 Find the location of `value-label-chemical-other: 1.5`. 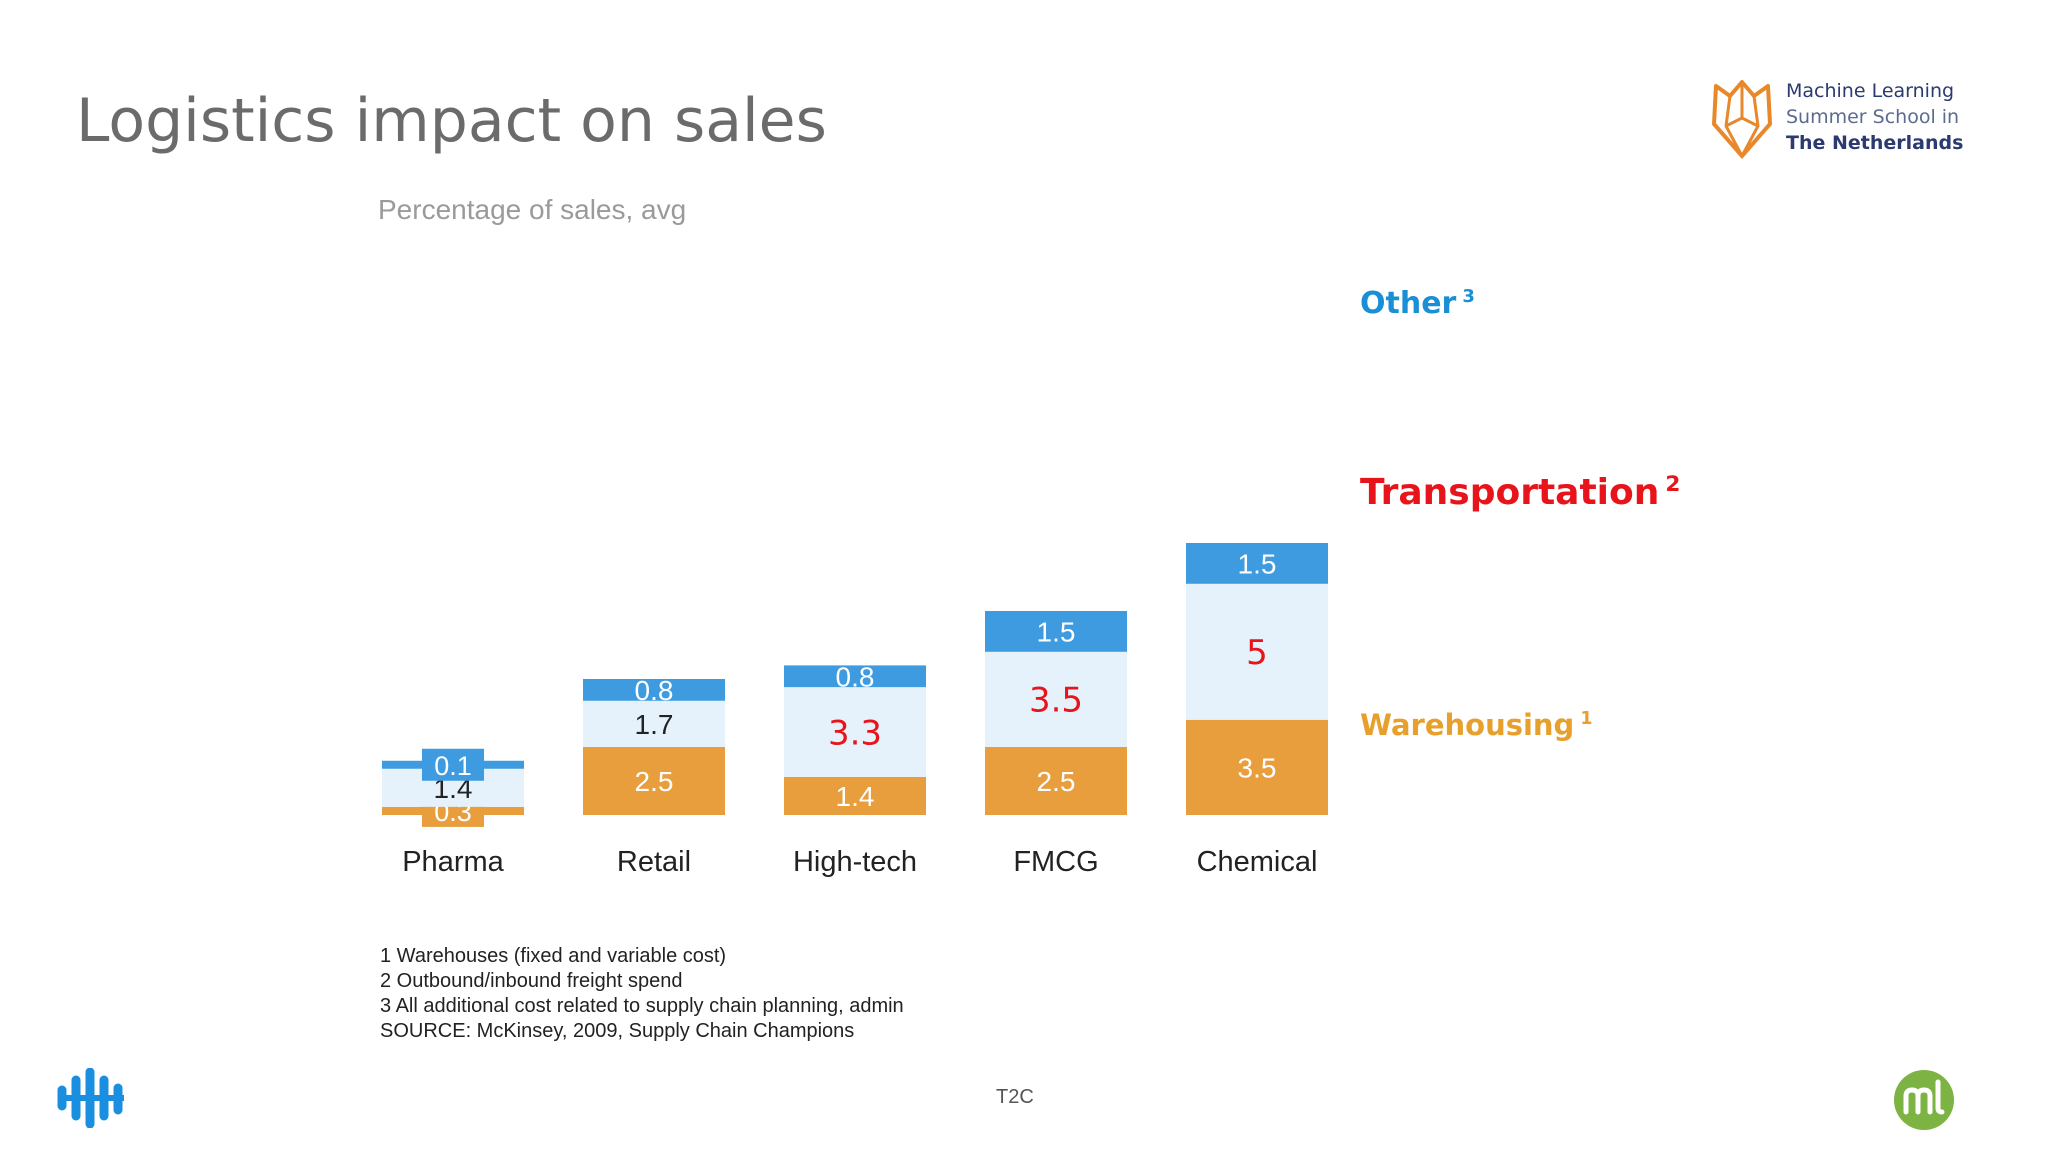

value-label-chemical-other: 1.5 is located at coordinates (1257, 563).